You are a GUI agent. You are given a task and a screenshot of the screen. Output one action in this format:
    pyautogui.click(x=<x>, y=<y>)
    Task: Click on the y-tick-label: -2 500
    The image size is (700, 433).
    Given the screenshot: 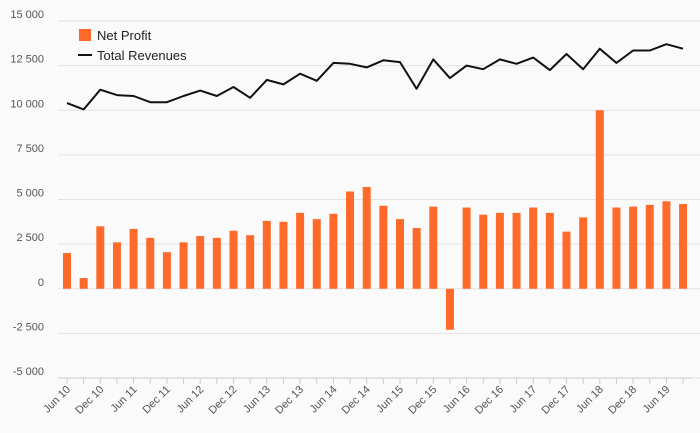 What is the action you would take?
    pyautogui.click(x=28, y=327)
    